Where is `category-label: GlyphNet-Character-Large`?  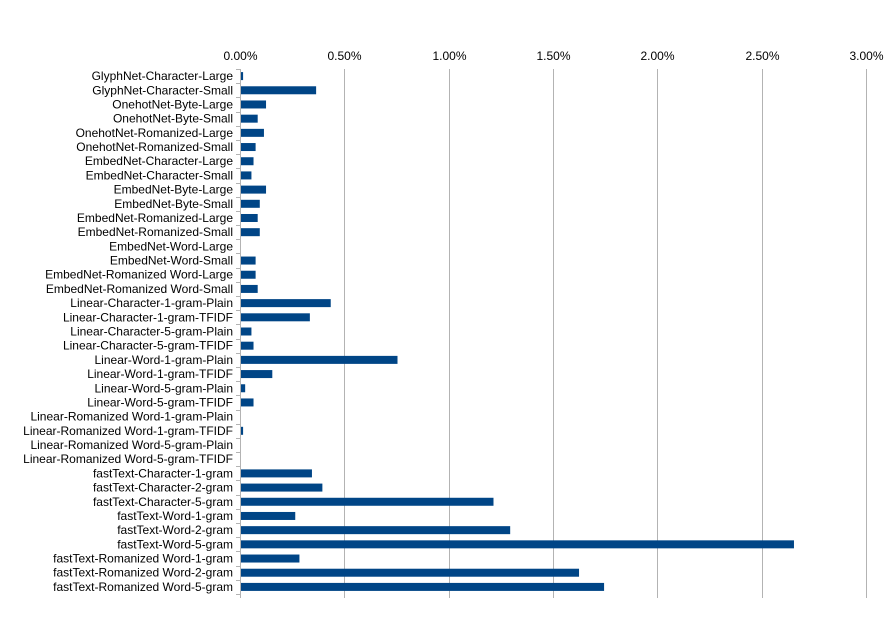 category-label: GlyphNet-Character-Large is located at coordinates (163, 76).